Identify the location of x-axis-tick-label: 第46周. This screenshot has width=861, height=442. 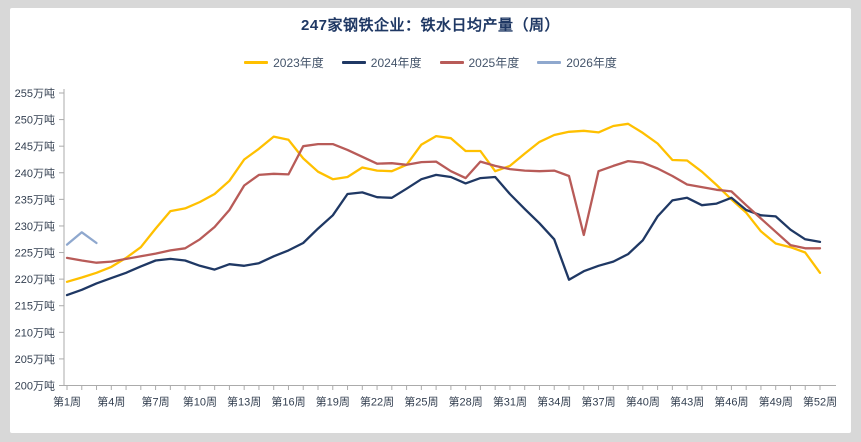
(731, 402).